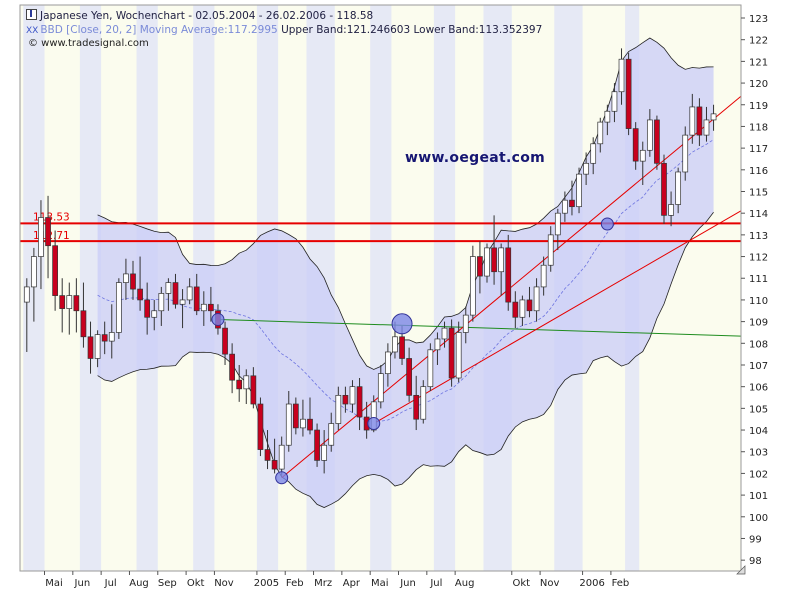  Describe the element at coordinates (323, 583) in the screenshot. I see `x-tick-label: Mrz` at that location.